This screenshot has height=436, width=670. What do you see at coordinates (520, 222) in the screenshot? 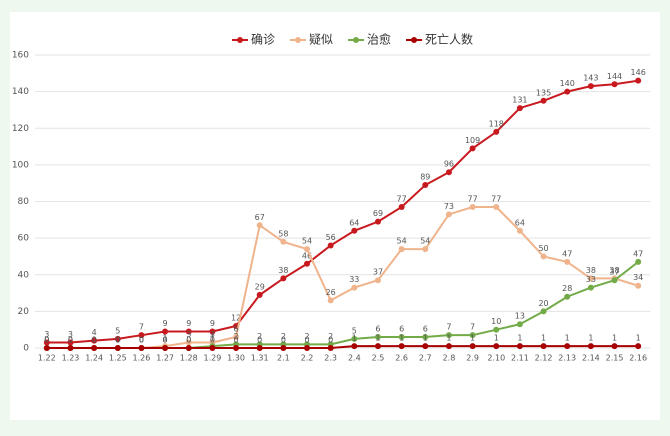
I see `data-label: 64` at bounding box center [520, 222].